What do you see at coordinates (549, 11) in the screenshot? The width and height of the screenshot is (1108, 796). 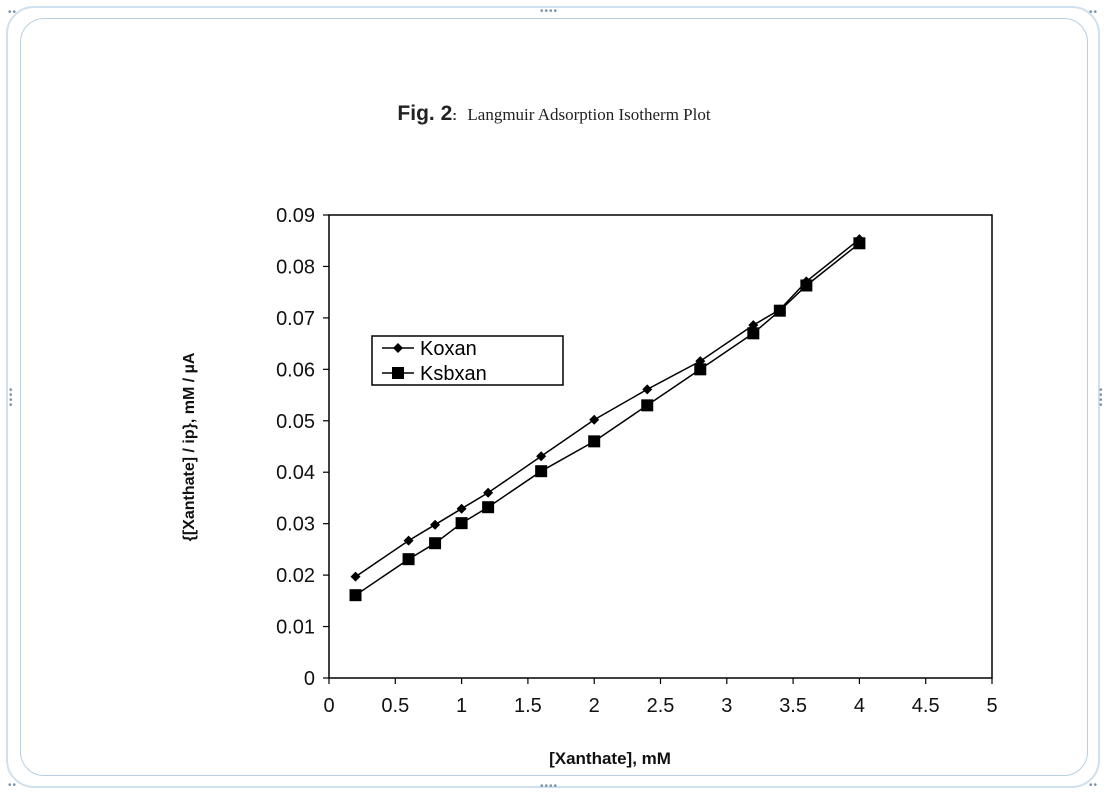 I see `resize-handle-top: ••••` at bounding box center [549, 11].